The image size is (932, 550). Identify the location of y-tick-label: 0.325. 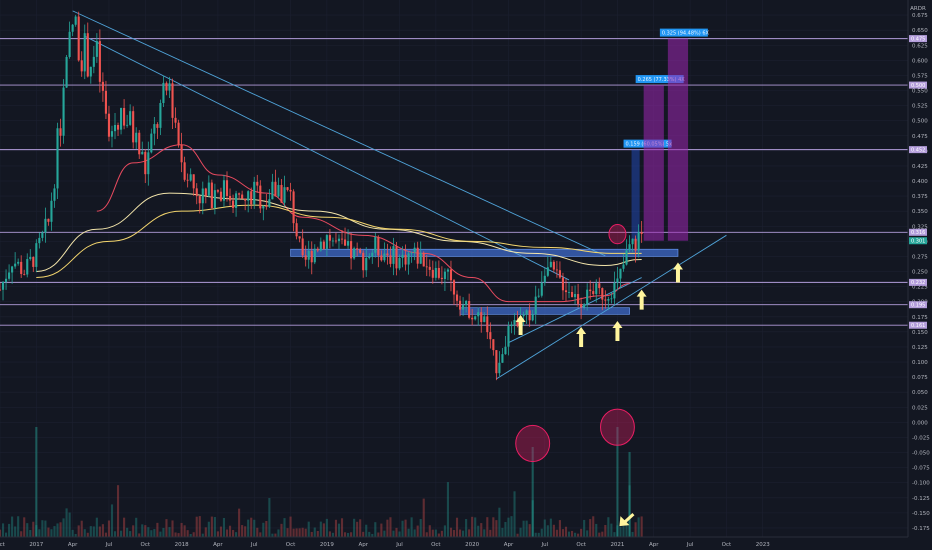
(920, 227).